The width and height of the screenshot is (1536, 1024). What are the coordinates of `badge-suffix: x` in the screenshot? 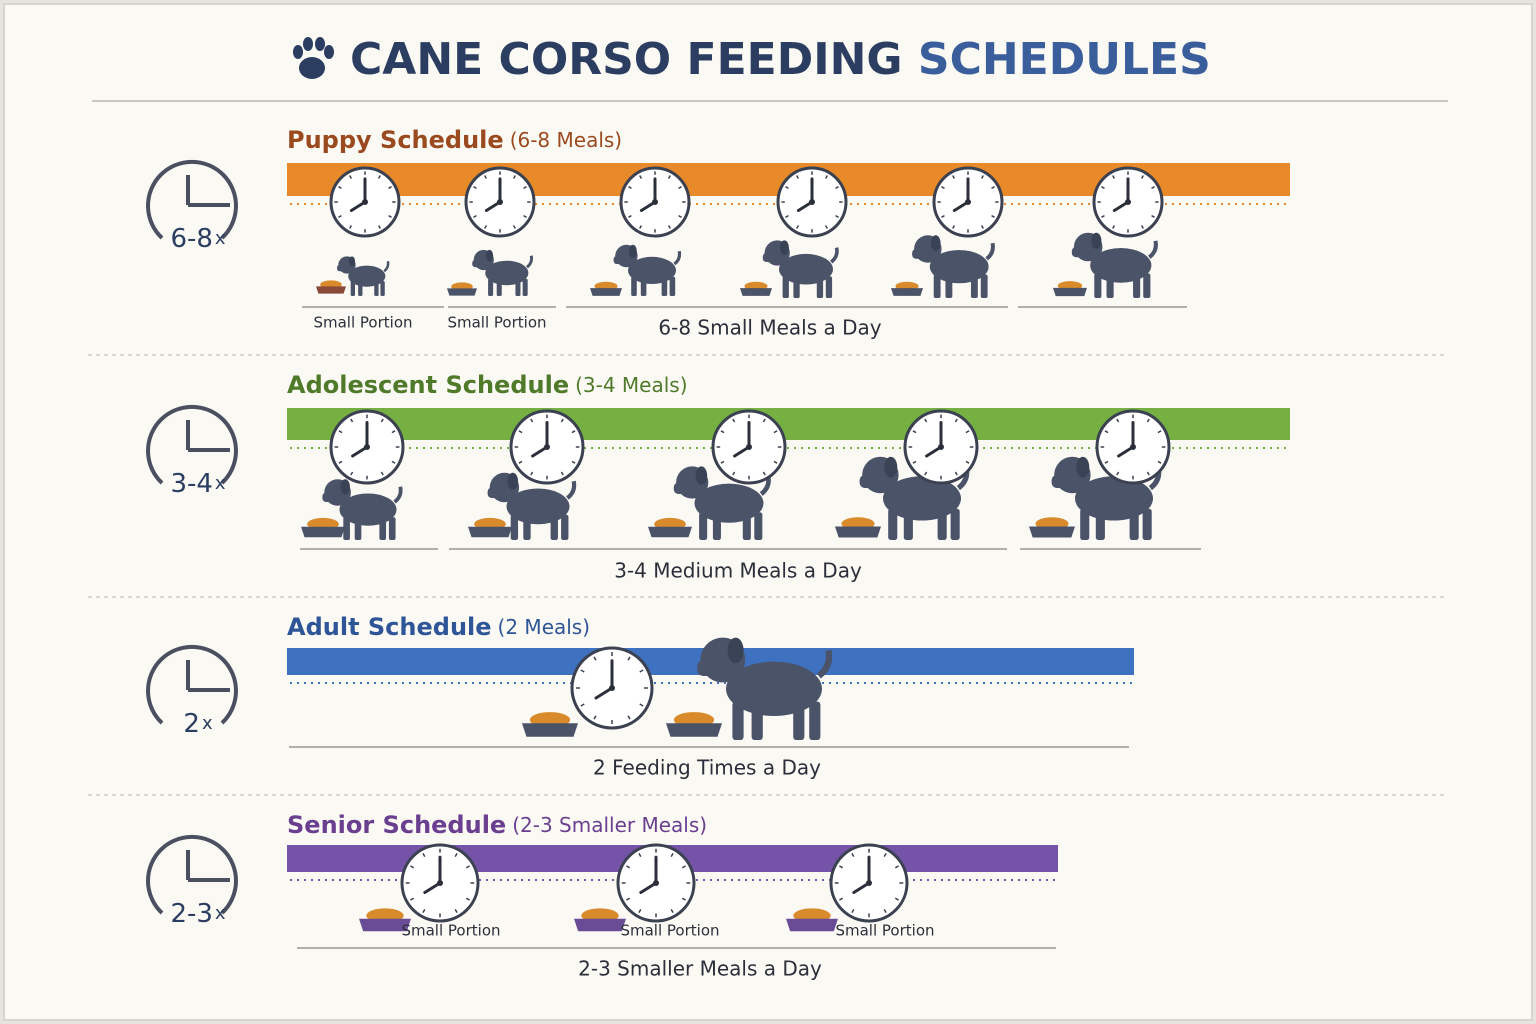 It's located at (220, 483).